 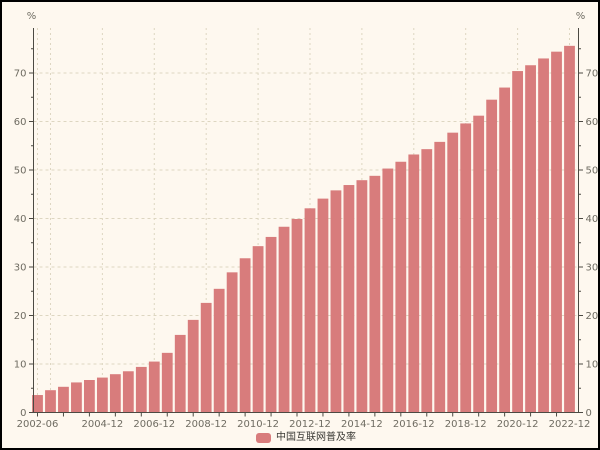 What do you see at coordinates (20, 316) in the screenshot?
I see `y-axis-label-left: 20` at bounding box center [20, 316].